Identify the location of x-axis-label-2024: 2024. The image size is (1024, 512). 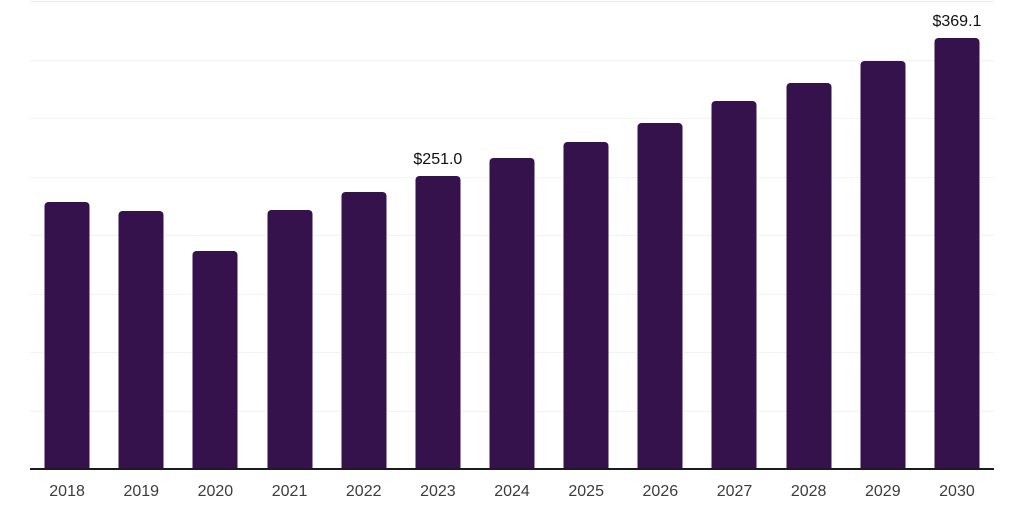
(512, 491).